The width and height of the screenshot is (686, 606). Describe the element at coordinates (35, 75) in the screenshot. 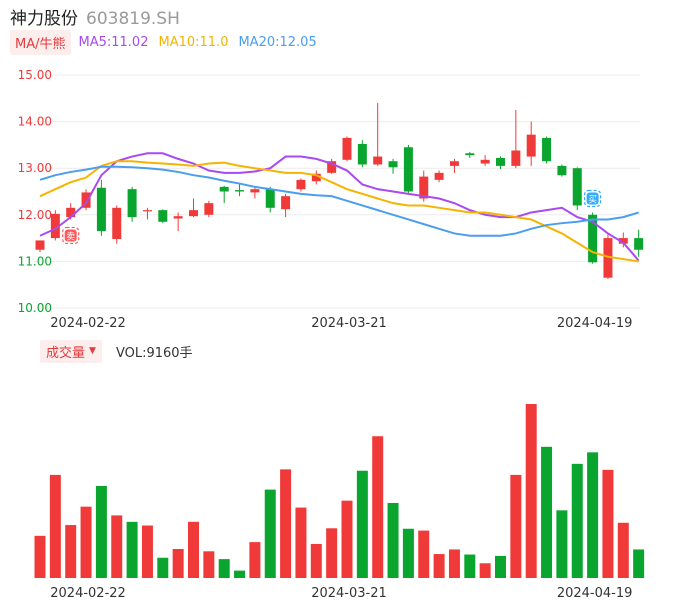

I see `price-tick-label: 15.00` at that location.